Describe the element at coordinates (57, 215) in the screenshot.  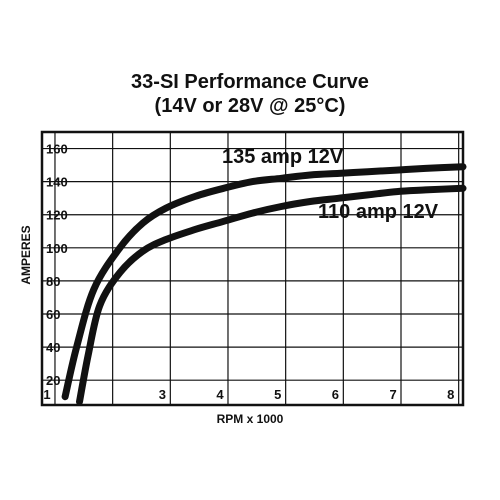
I see `y-tick-label-120: 120` at that location.